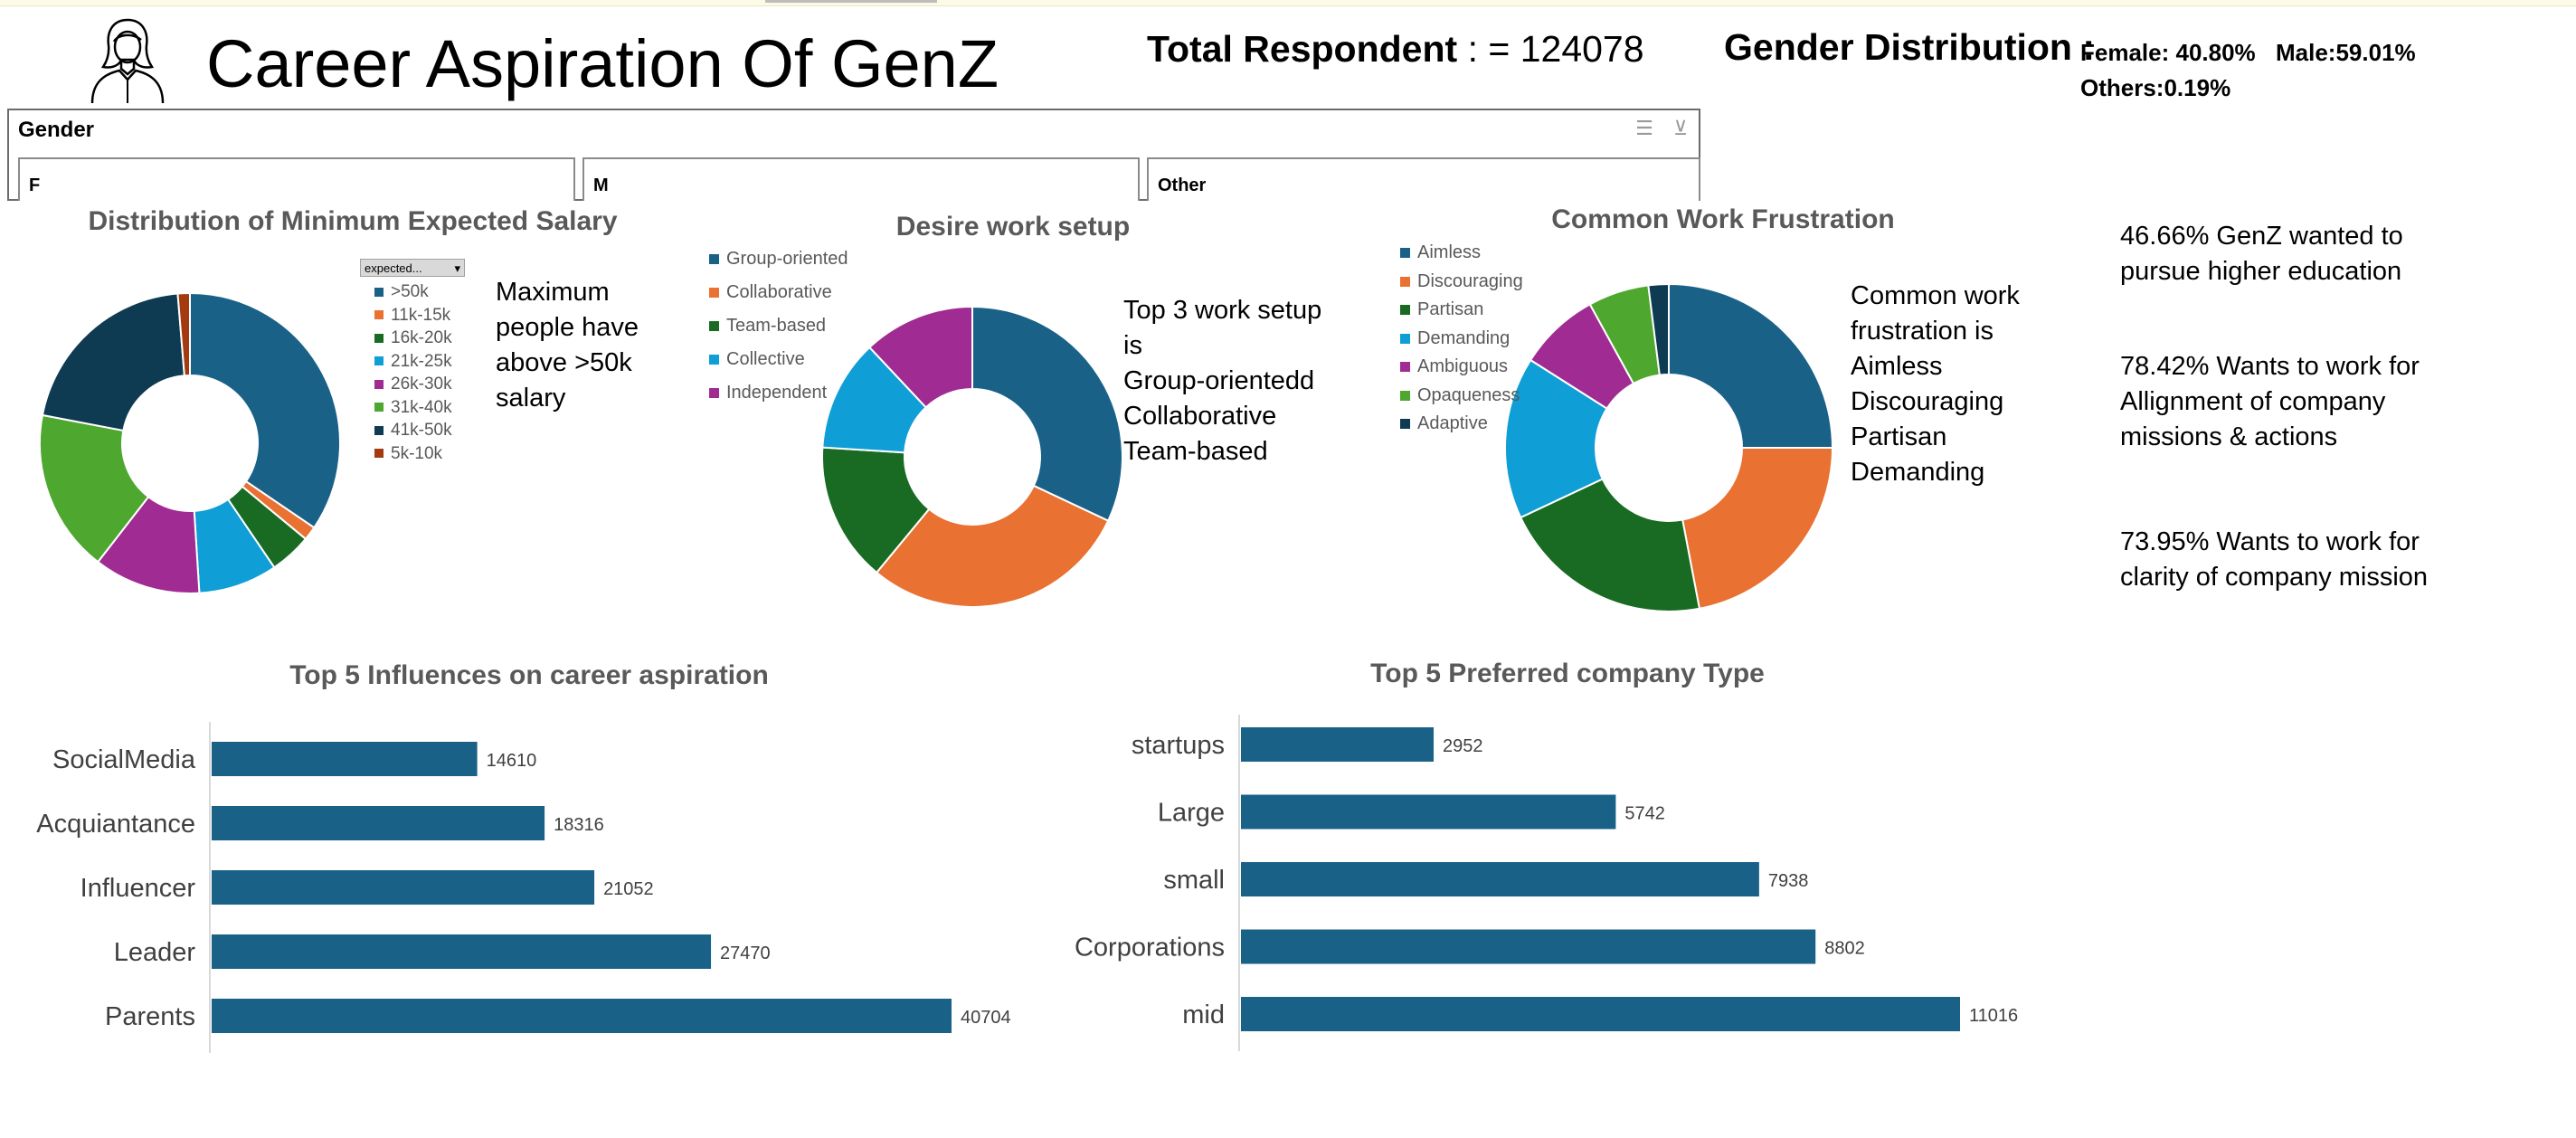  What do you see at coordinates (296, 179) in the screenshot?
I see `slicer-option-f: F` at bounding box center [296, 179].